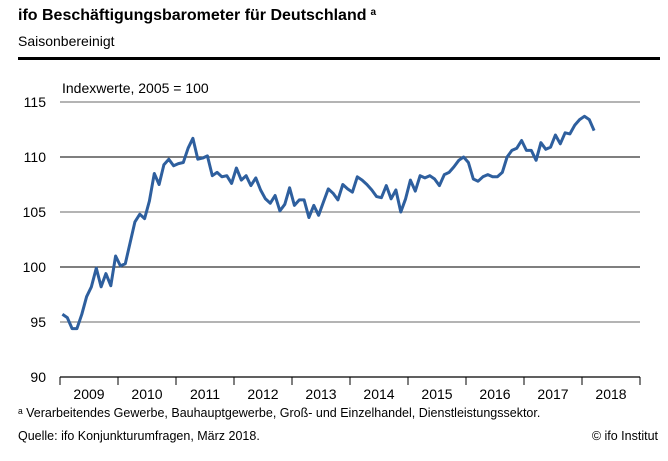 This screenshot has width=668, height=461. What do you see at coordinates (35, 157) in the screenshot?
I see `y-tick-label: 110` at bounding box center [35, 157].